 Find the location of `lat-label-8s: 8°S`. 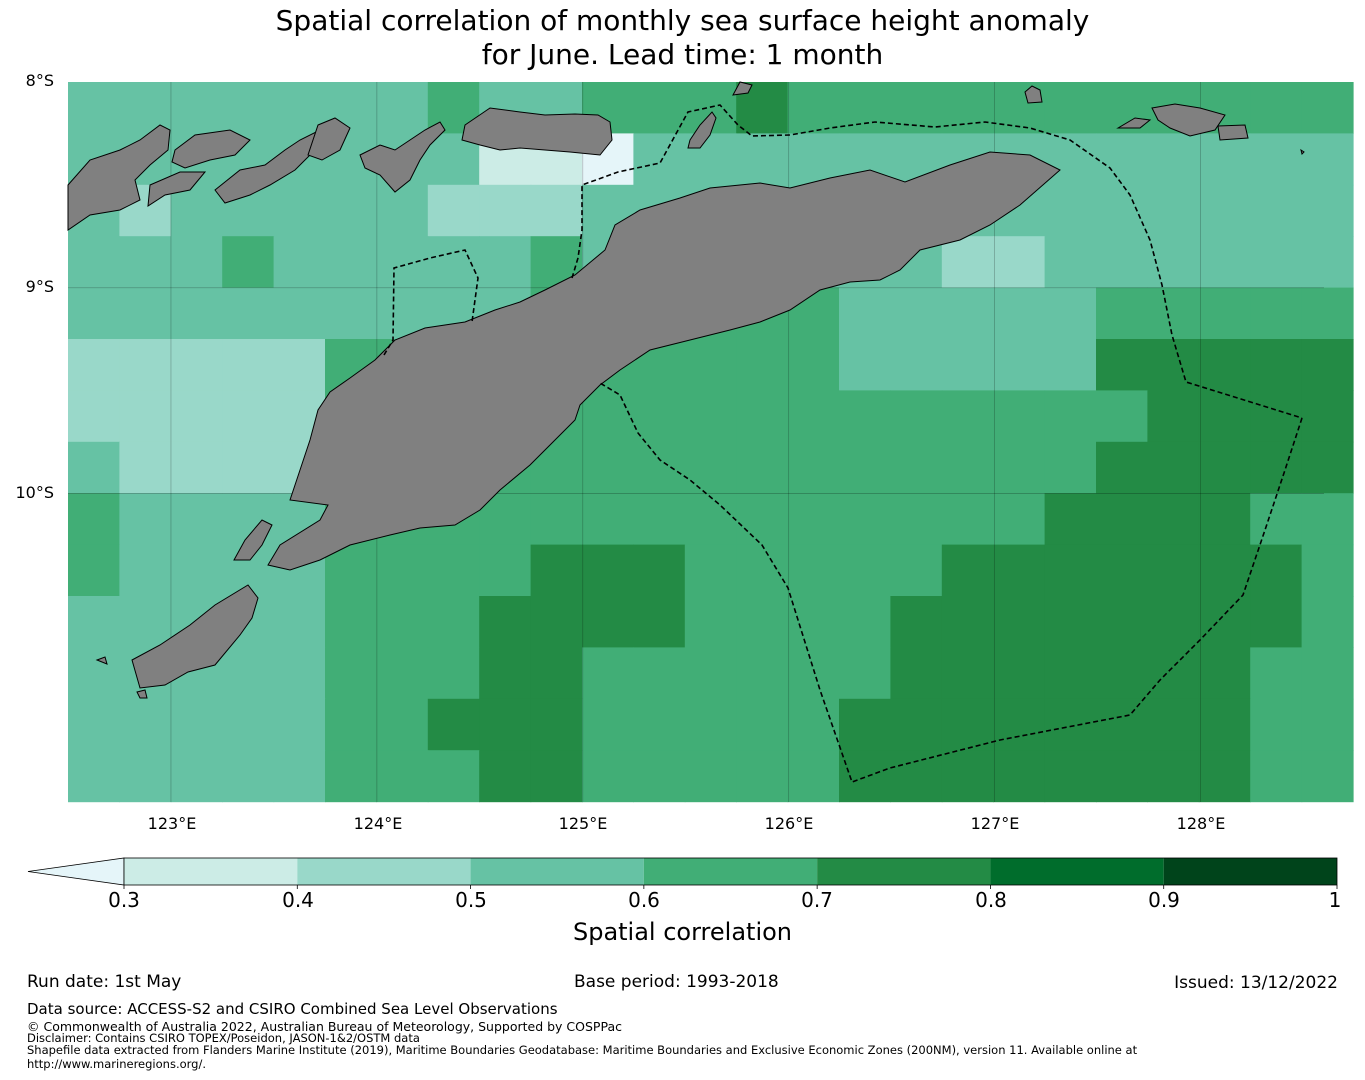

lat-label-8s: 8°S is located at coordinates (39, 80).